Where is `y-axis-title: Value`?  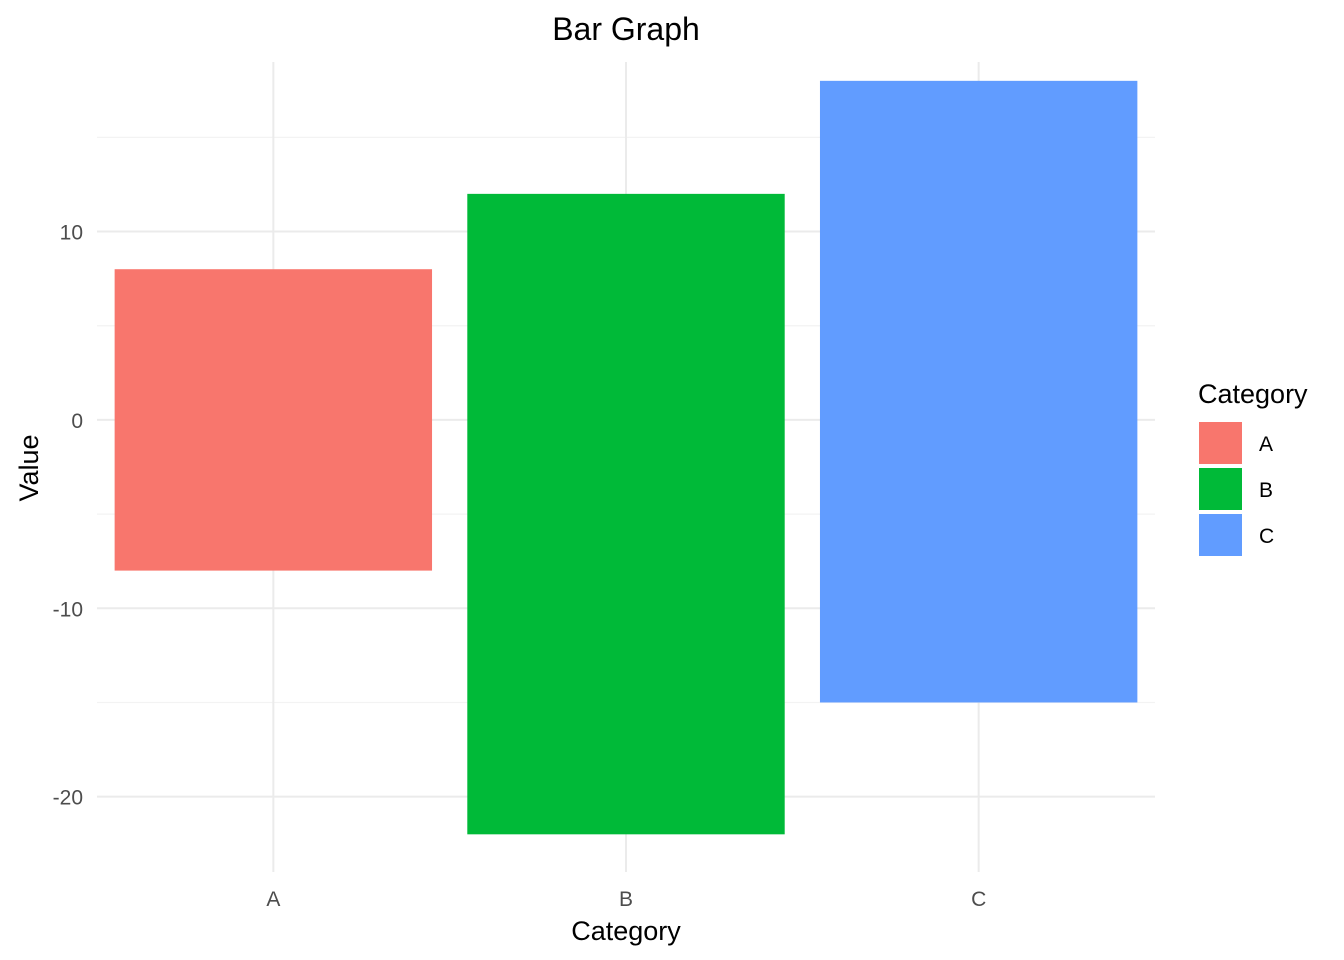 y-axis-title: Value is located at coordinates (29, 467).